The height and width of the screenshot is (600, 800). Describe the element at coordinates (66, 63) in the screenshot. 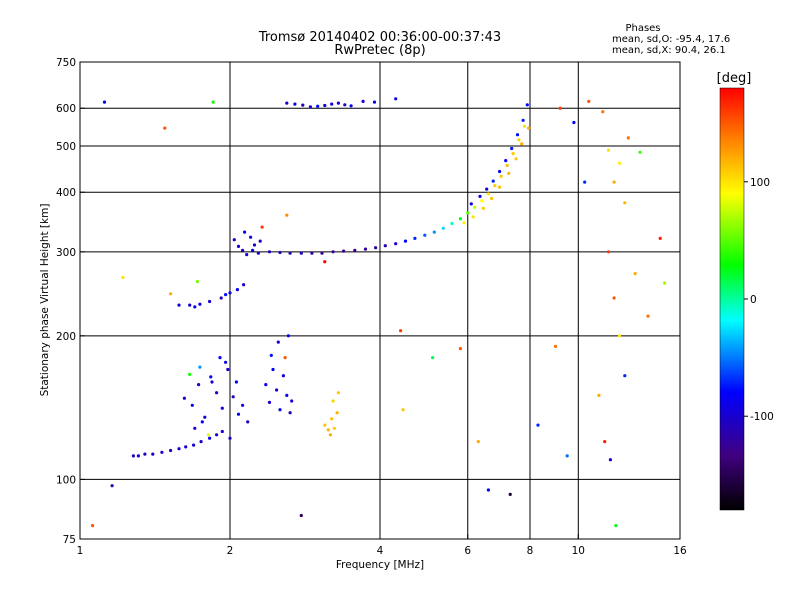

I see `y-tick-label: 750` at that location.